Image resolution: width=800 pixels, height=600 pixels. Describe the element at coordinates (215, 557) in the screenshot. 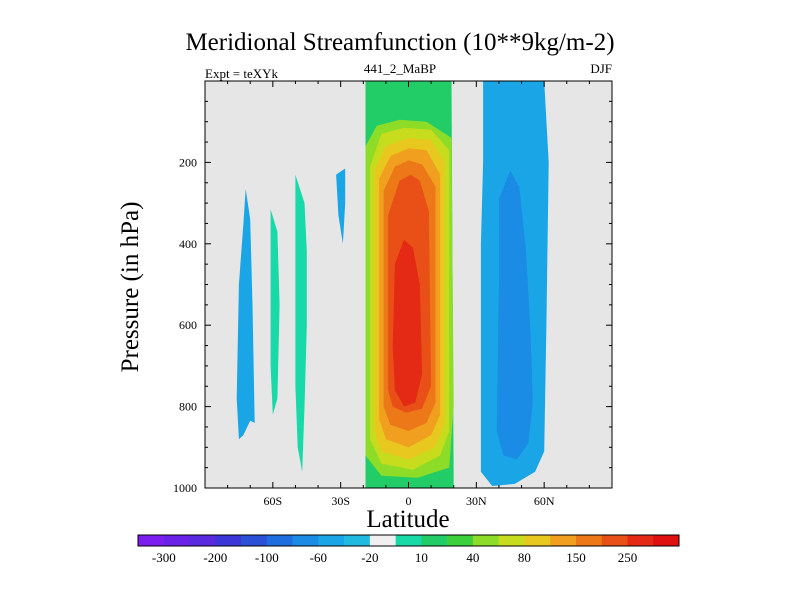

I see `colorbar-label: -200` at that location.